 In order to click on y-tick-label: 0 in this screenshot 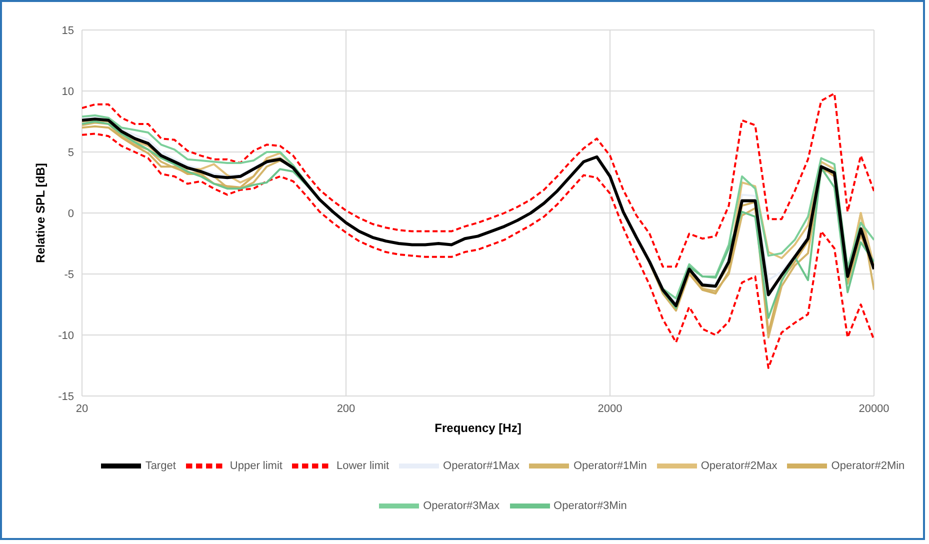, I will do `click(71, 214)`.